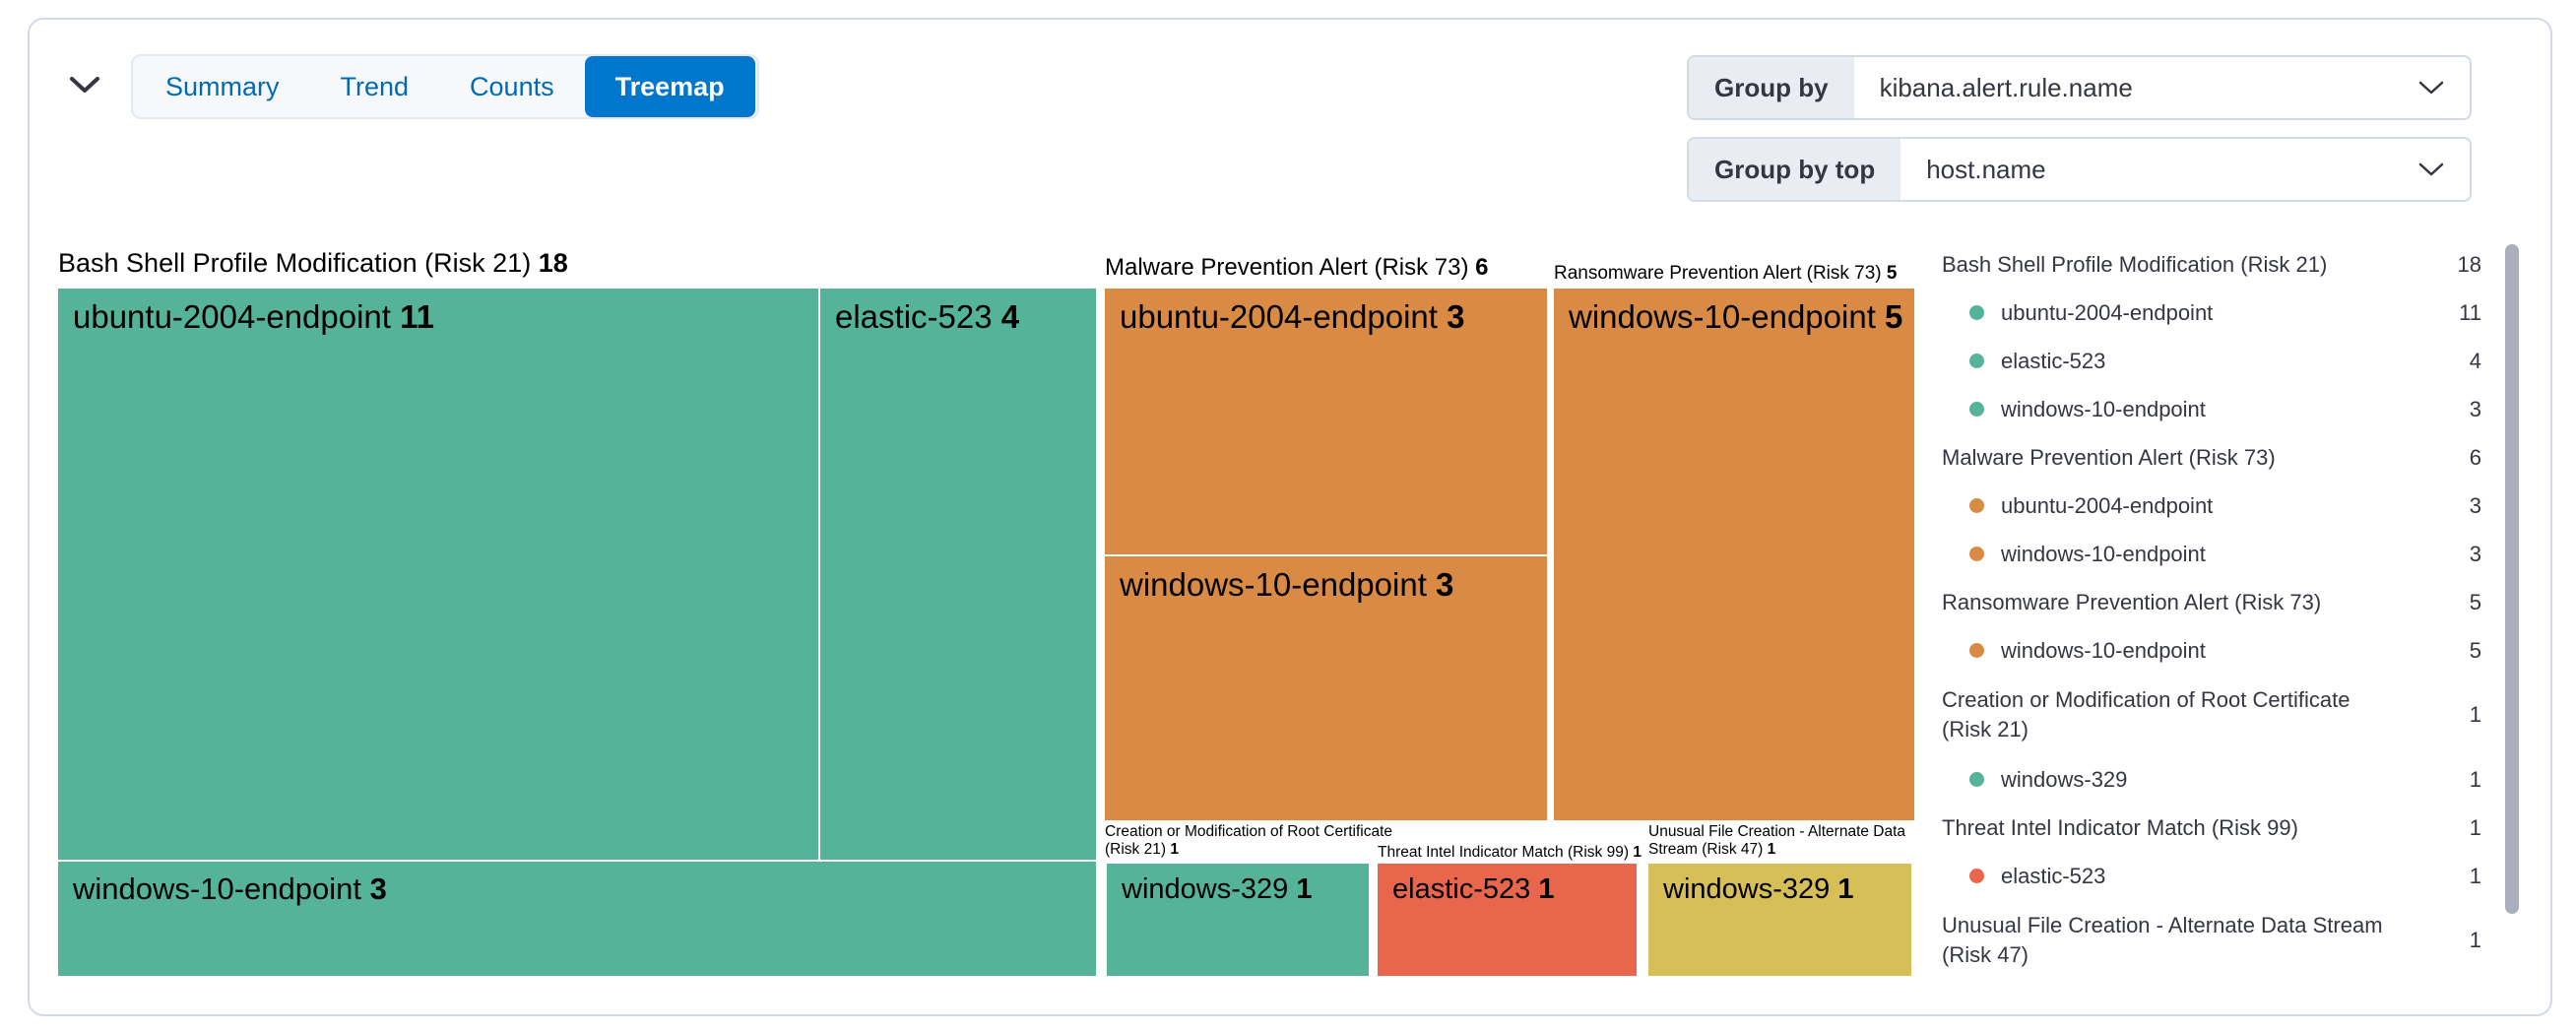  I want to click on legend-item: Ransomware Prevention Alert (Risk 73) 5, so click(2211, 602).